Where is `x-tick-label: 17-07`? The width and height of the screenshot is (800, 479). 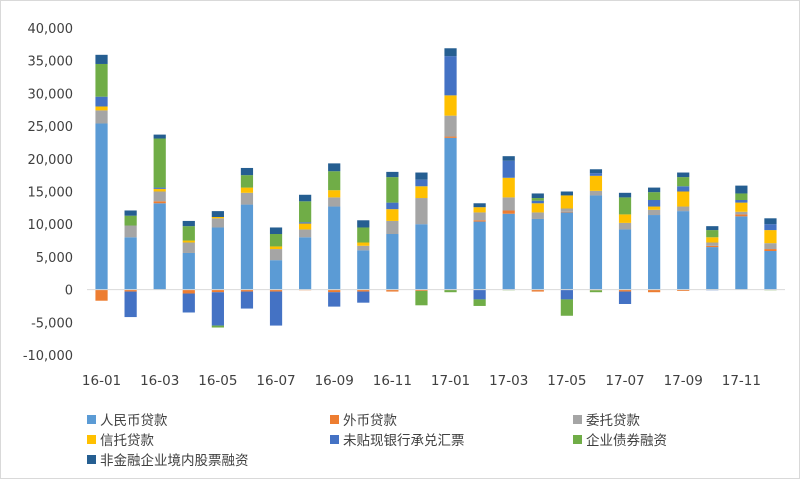 x-tick-label: 17-07 is located at coordinates (624, 381).